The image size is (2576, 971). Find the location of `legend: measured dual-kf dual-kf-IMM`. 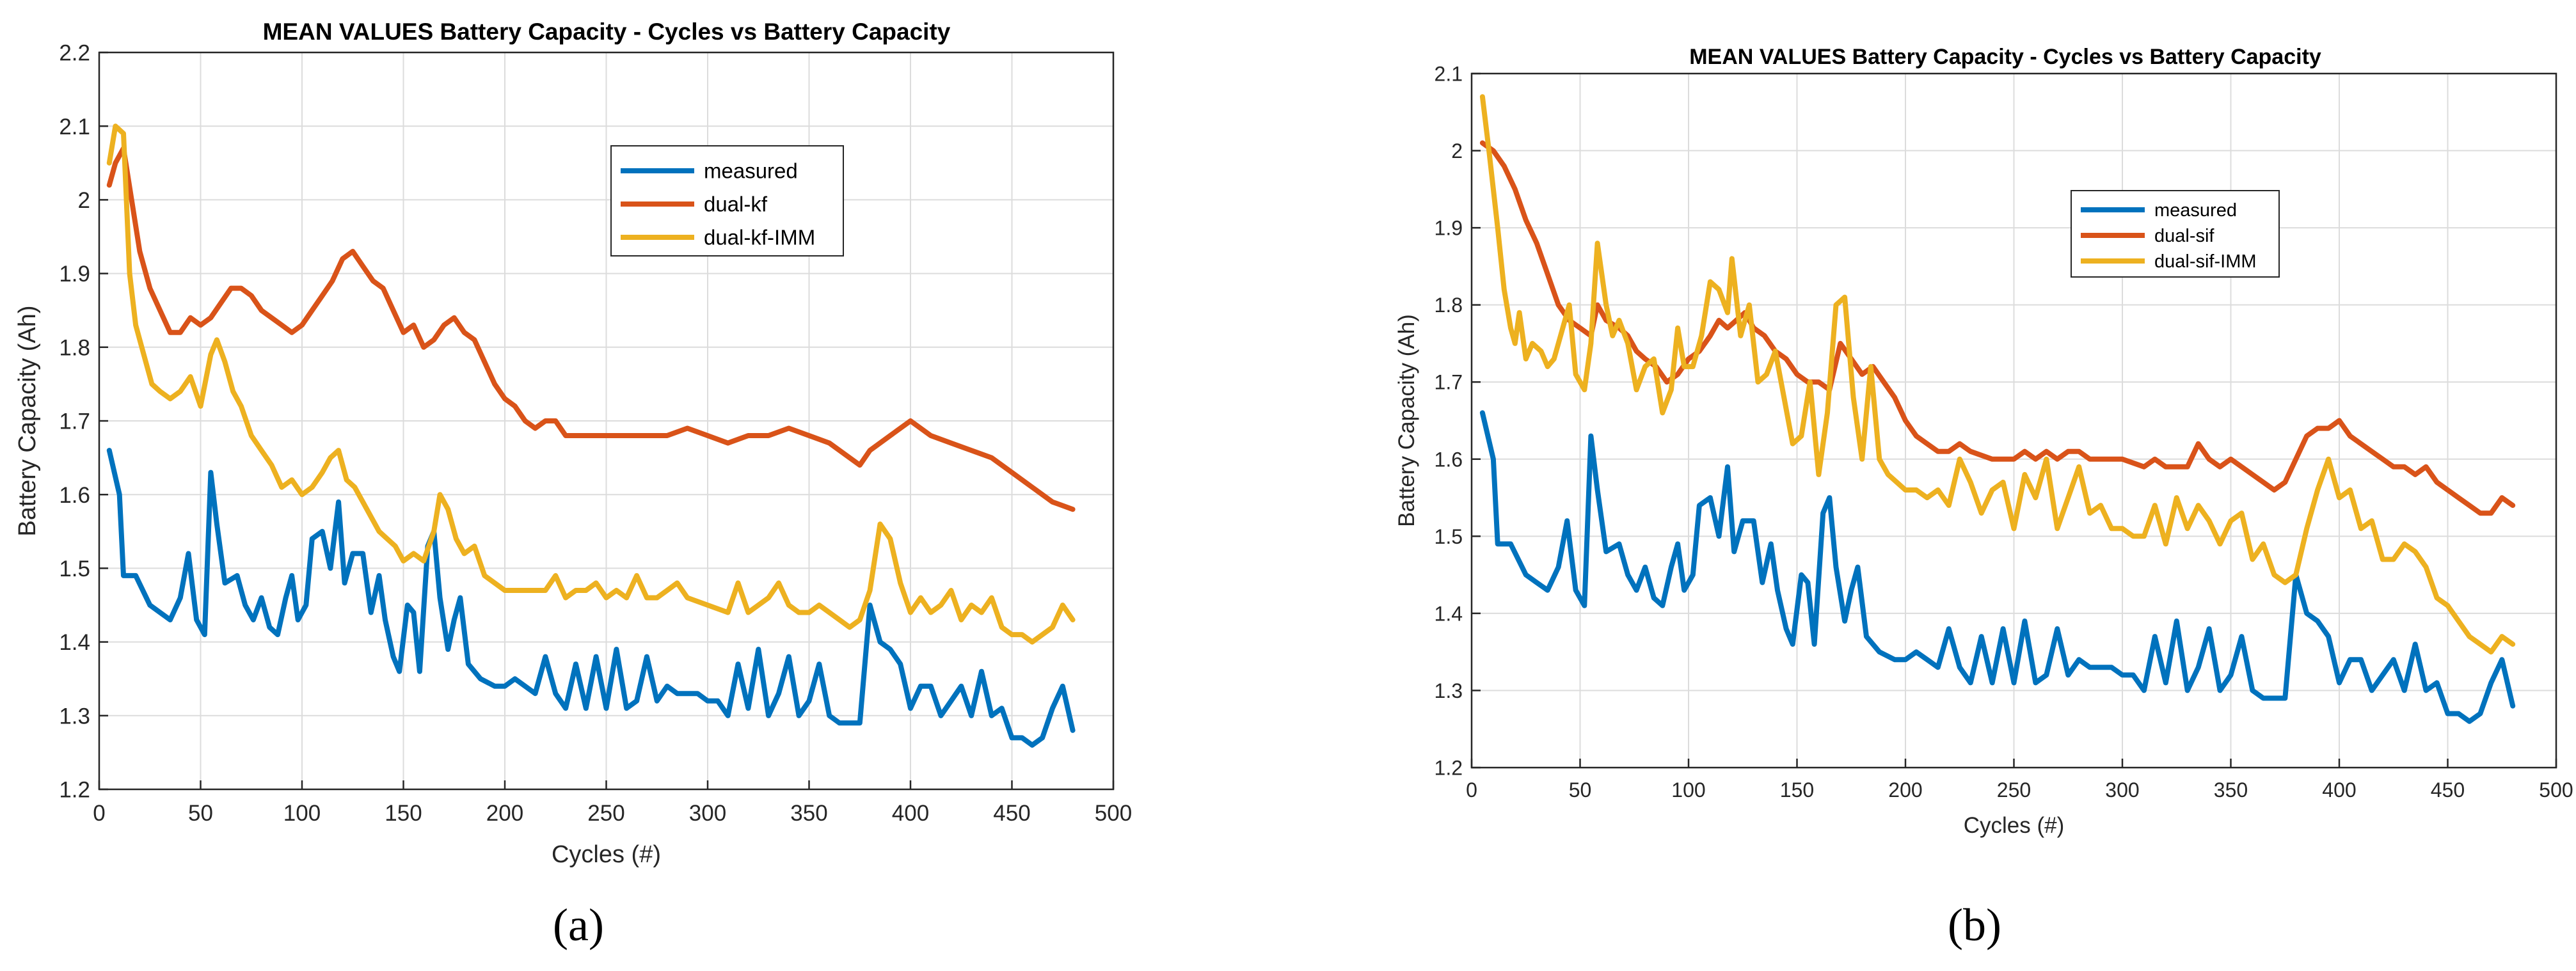

legend: measured dual-kf dual-kf-IMM is located at coordinates (727, 201).